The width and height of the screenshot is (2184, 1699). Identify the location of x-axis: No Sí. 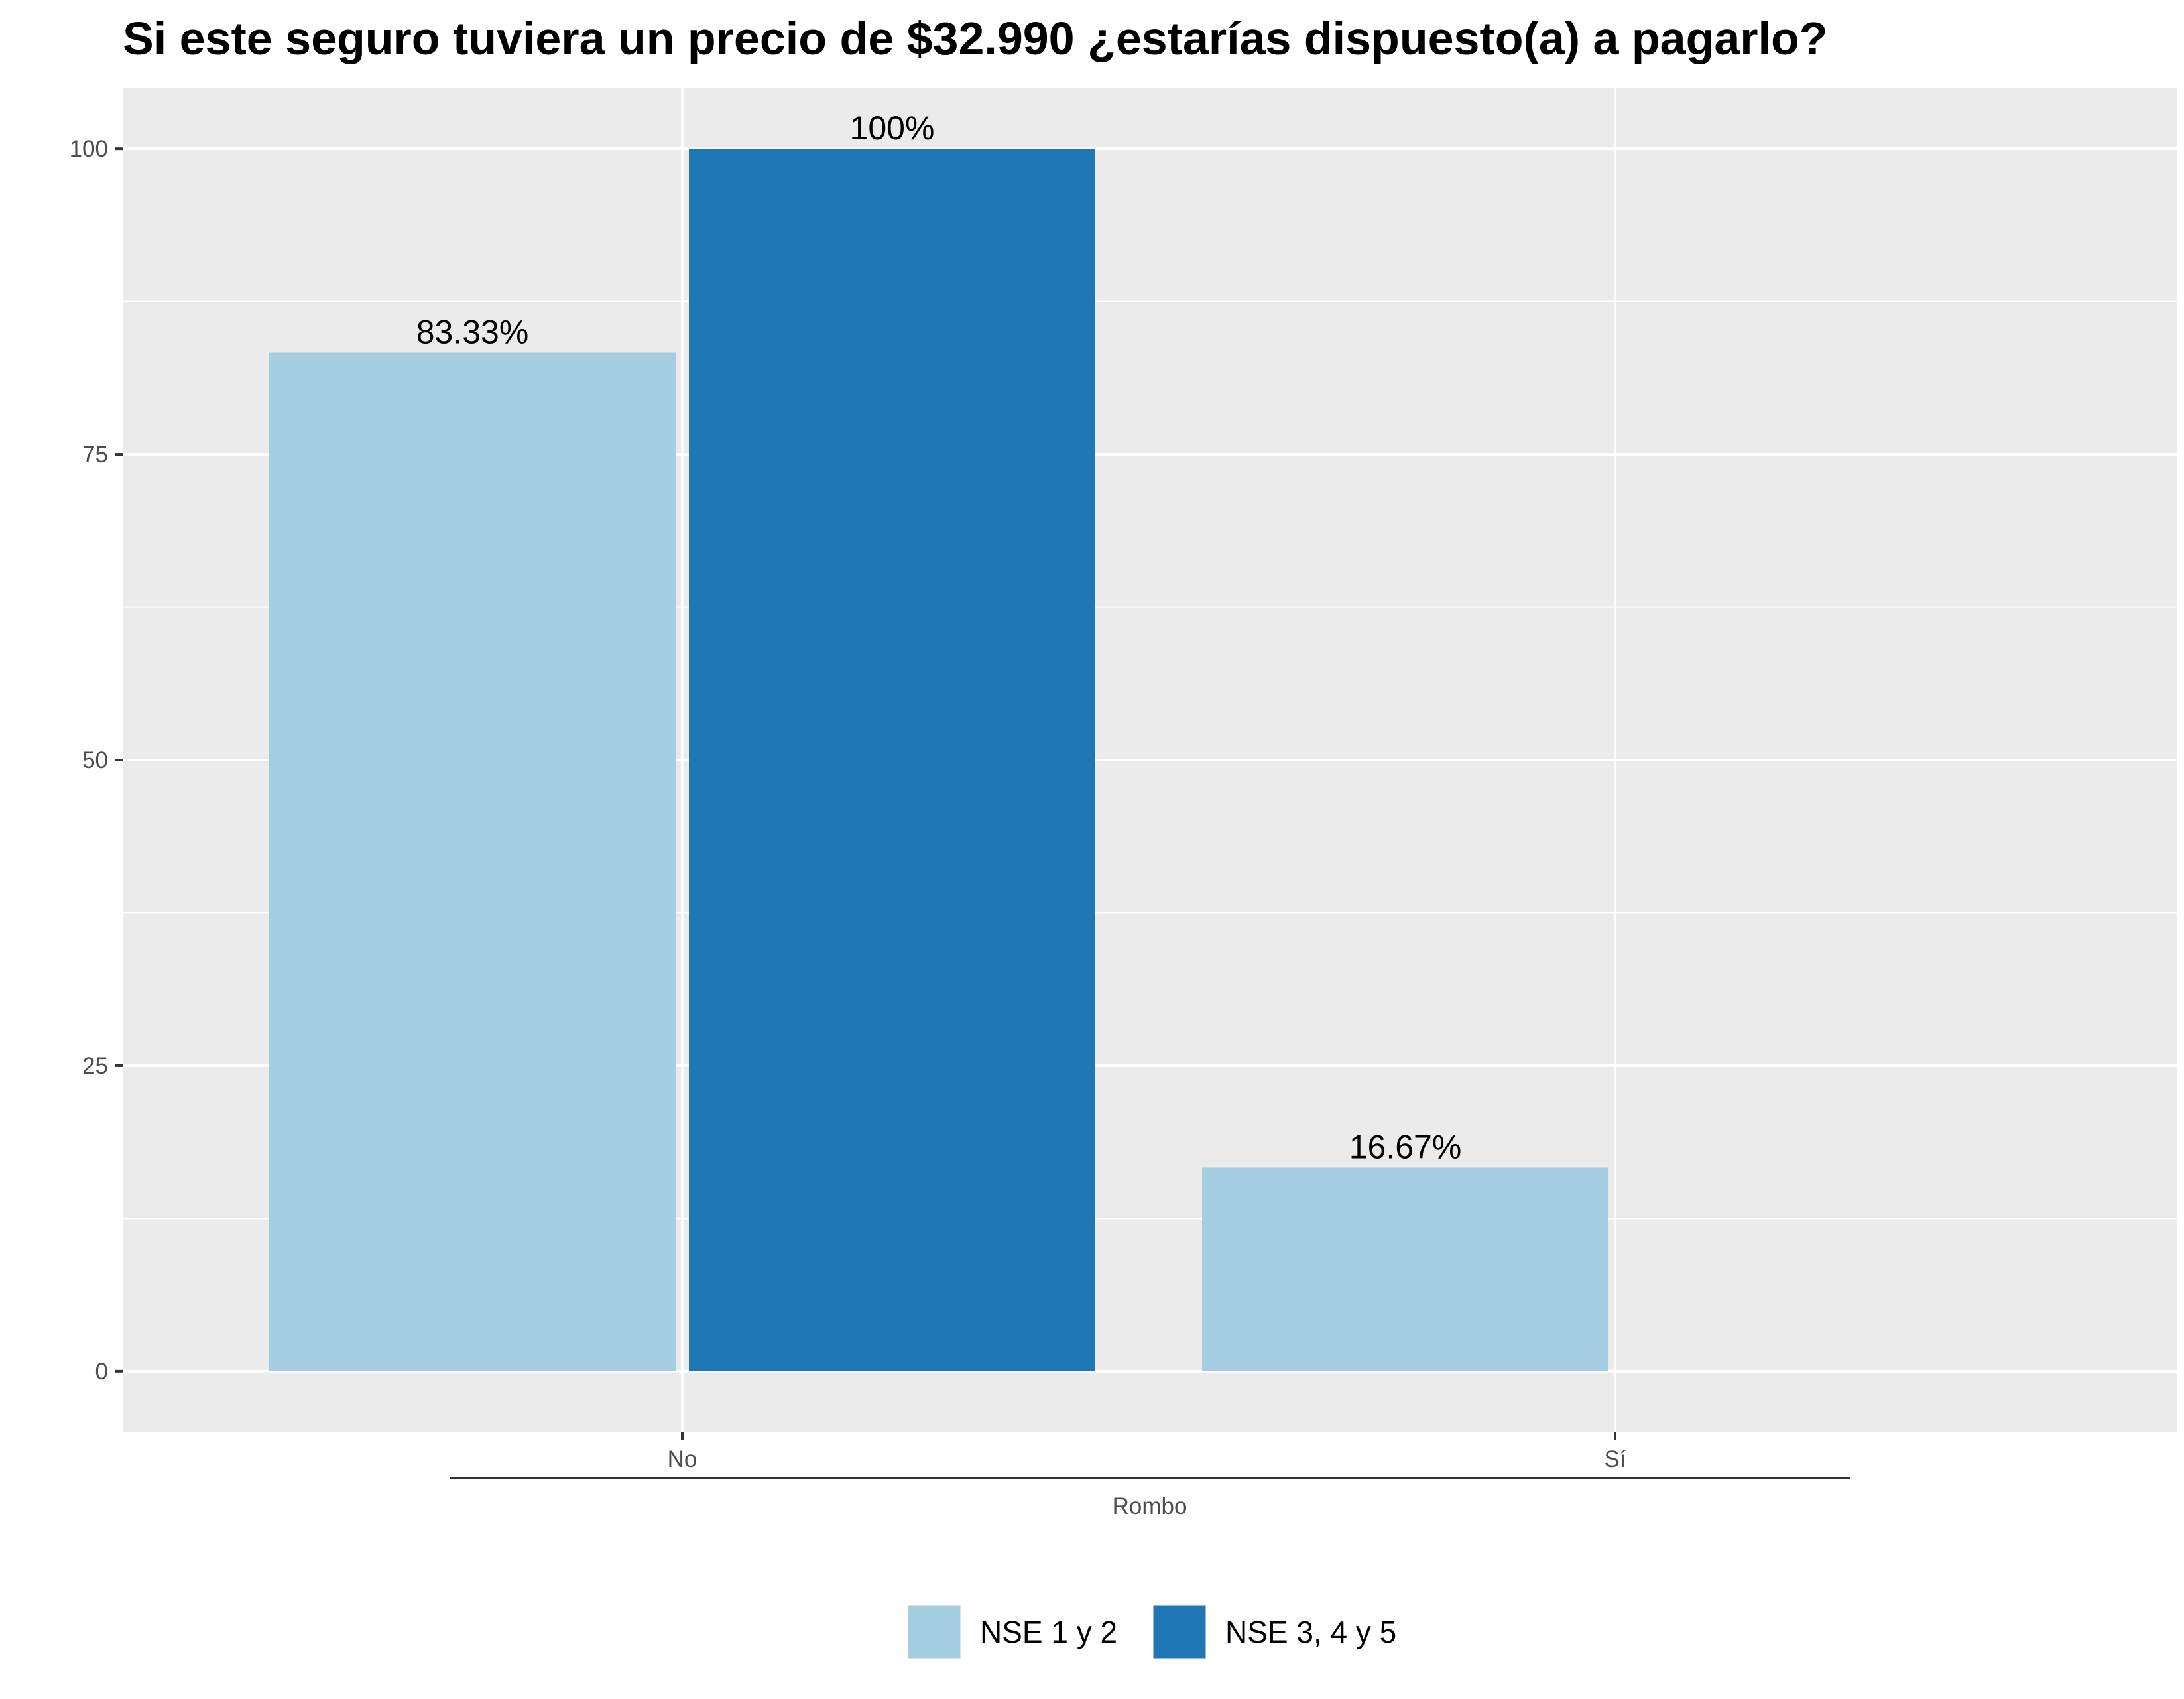
(1147, 1452).